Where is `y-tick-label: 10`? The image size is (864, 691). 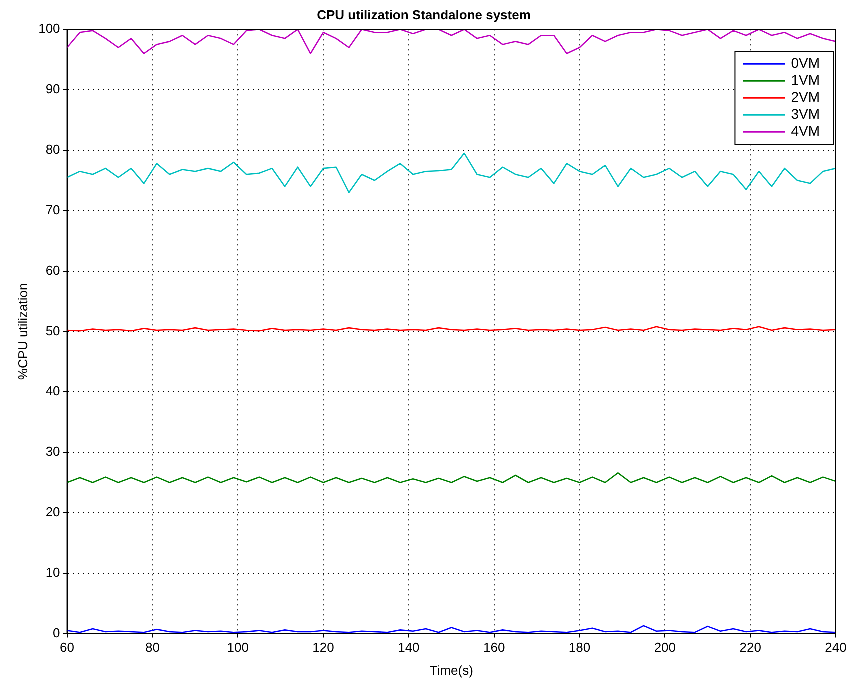
y-tick-label: 10 is located at coordinates (53, 572).